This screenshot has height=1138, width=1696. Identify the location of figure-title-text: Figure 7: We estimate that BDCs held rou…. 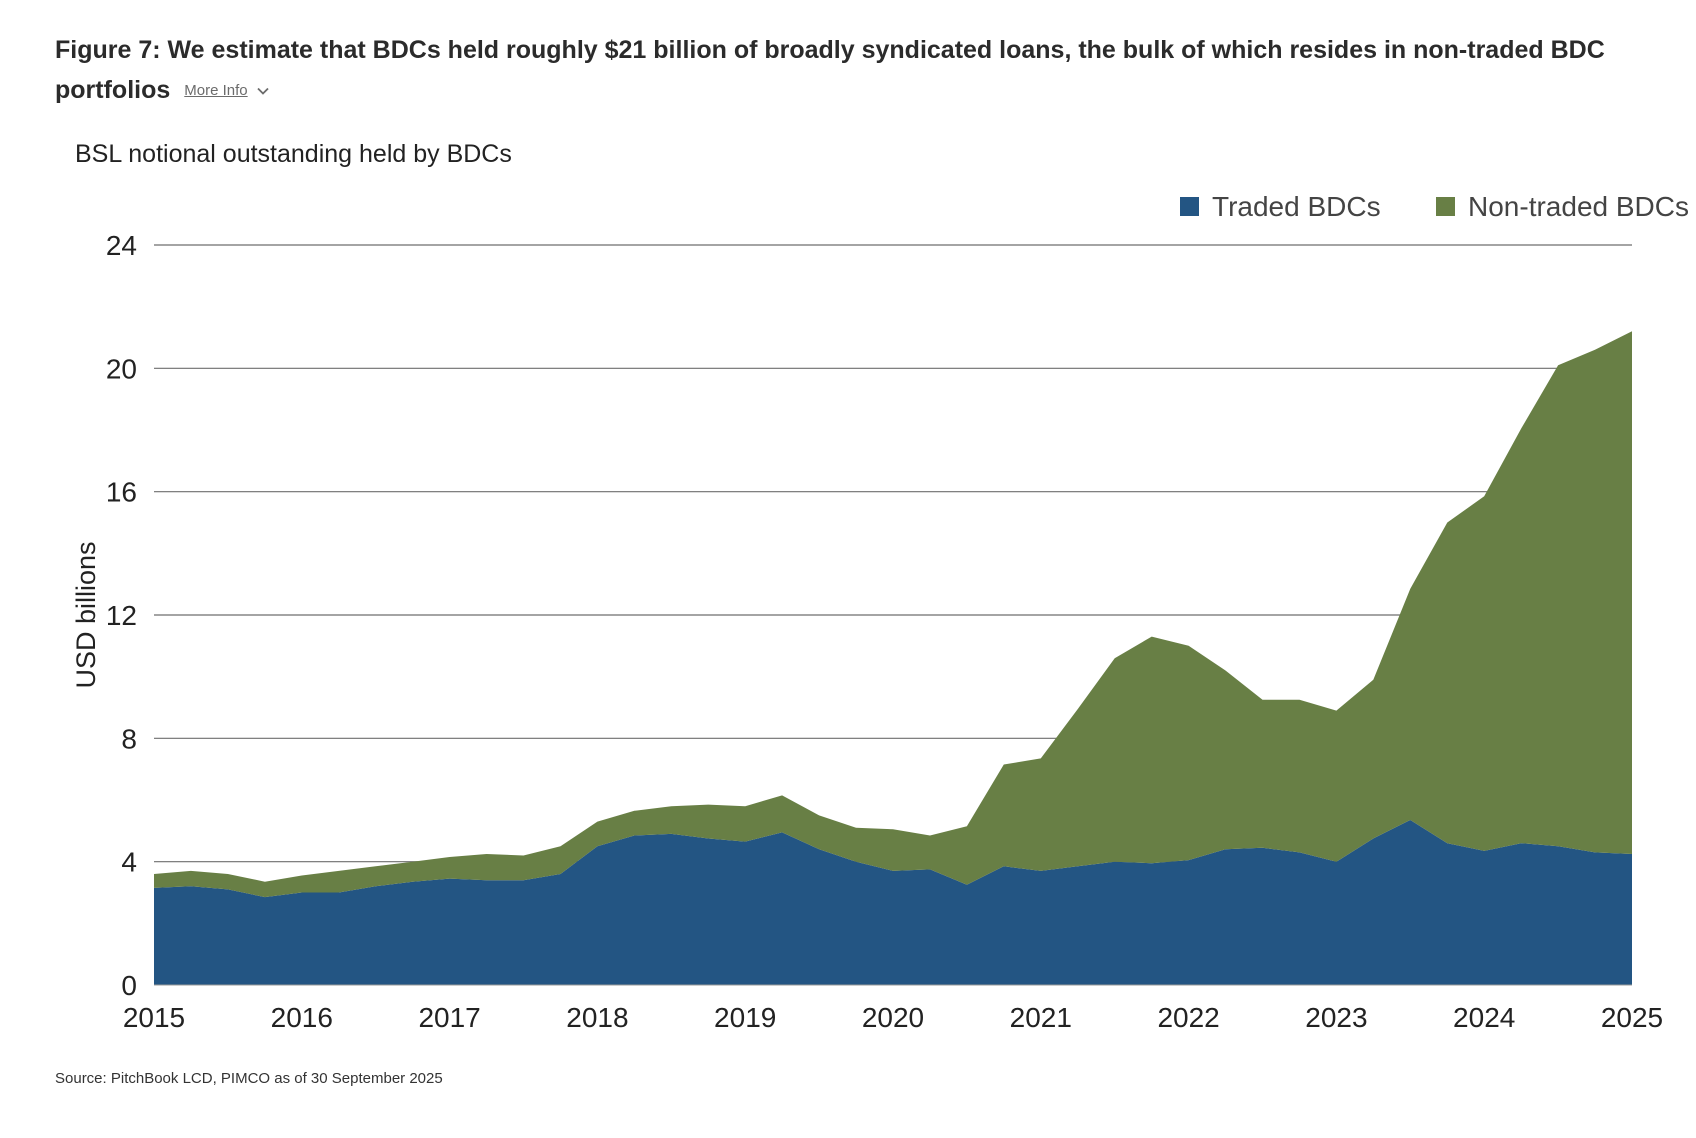
(830, 70).